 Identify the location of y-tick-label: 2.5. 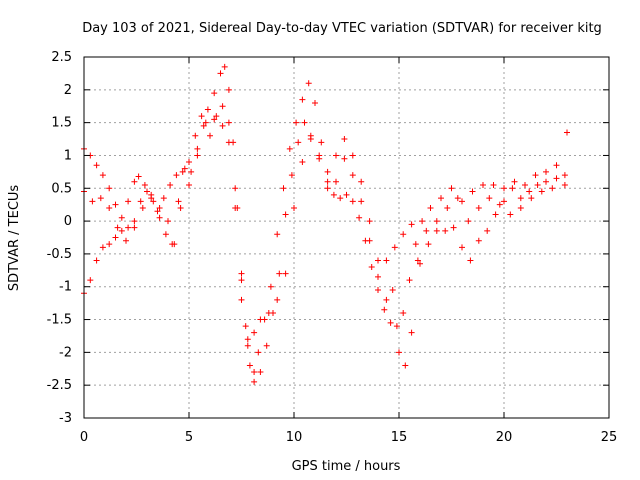
(61, 57).